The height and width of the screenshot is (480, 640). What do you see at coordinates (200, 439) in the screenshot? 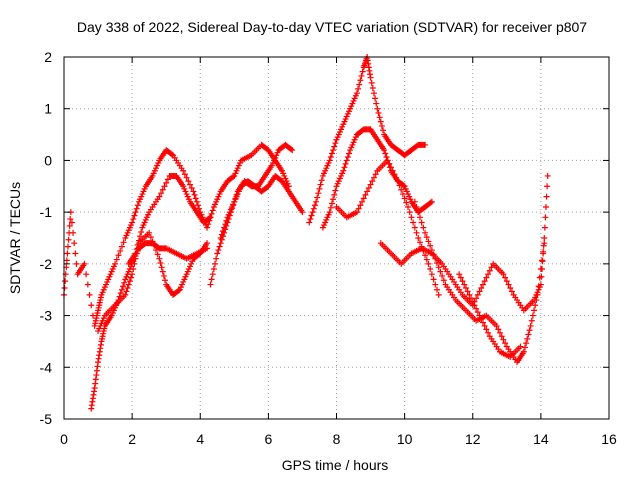
I see `x-tick-label: 4` at bounding box center [200, 439].